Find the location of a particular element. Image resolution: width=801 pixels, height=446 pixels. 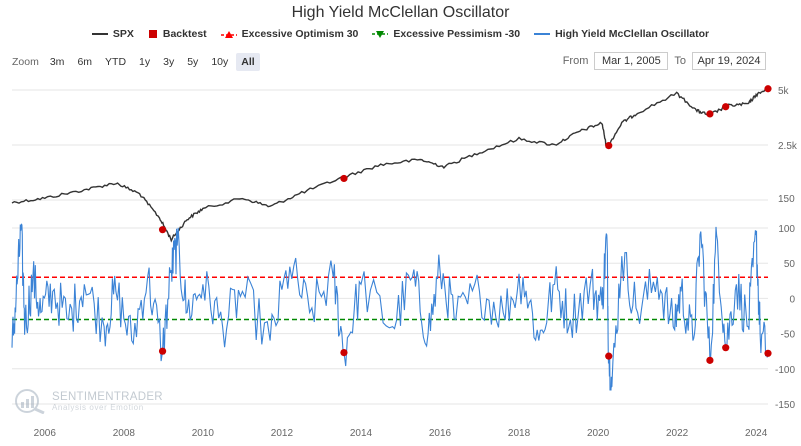

logo-icon is located at coordinates (30, 401).